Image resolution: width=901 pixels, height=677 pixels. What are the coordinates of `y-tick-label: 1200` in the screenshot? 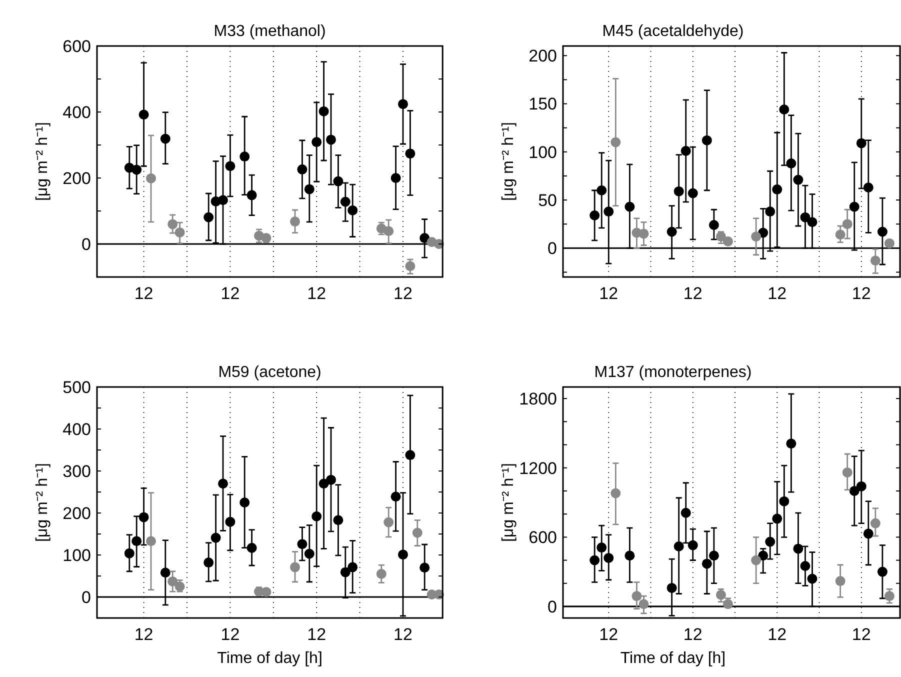 It's located at (538, 468).